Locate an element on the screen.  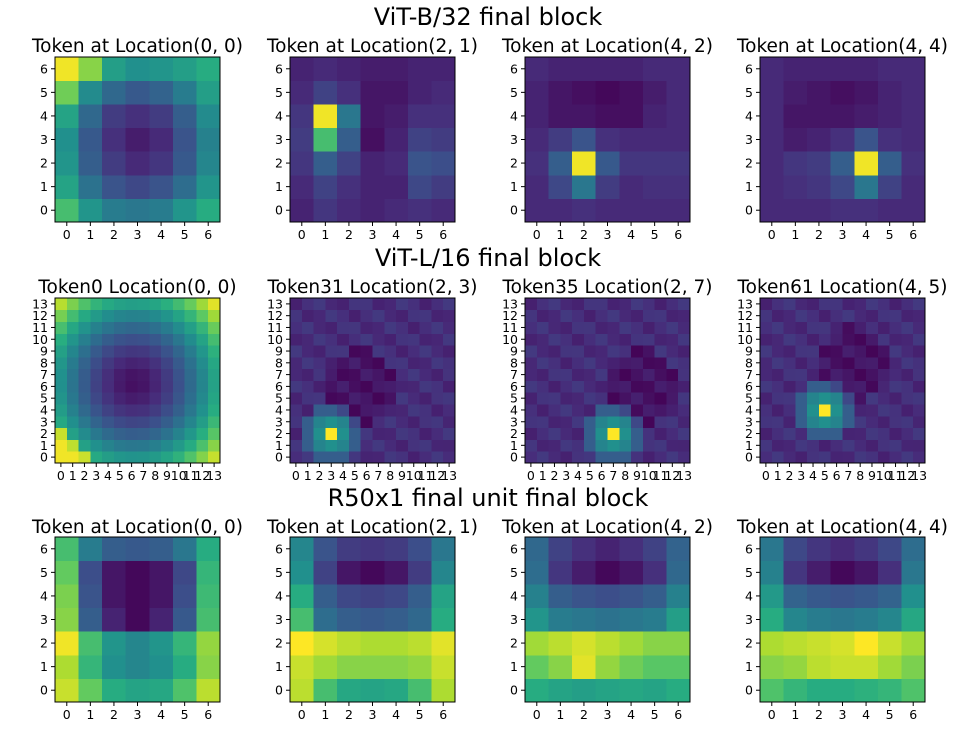
x-tick-label: 5 is located at coordinates (590, 475).